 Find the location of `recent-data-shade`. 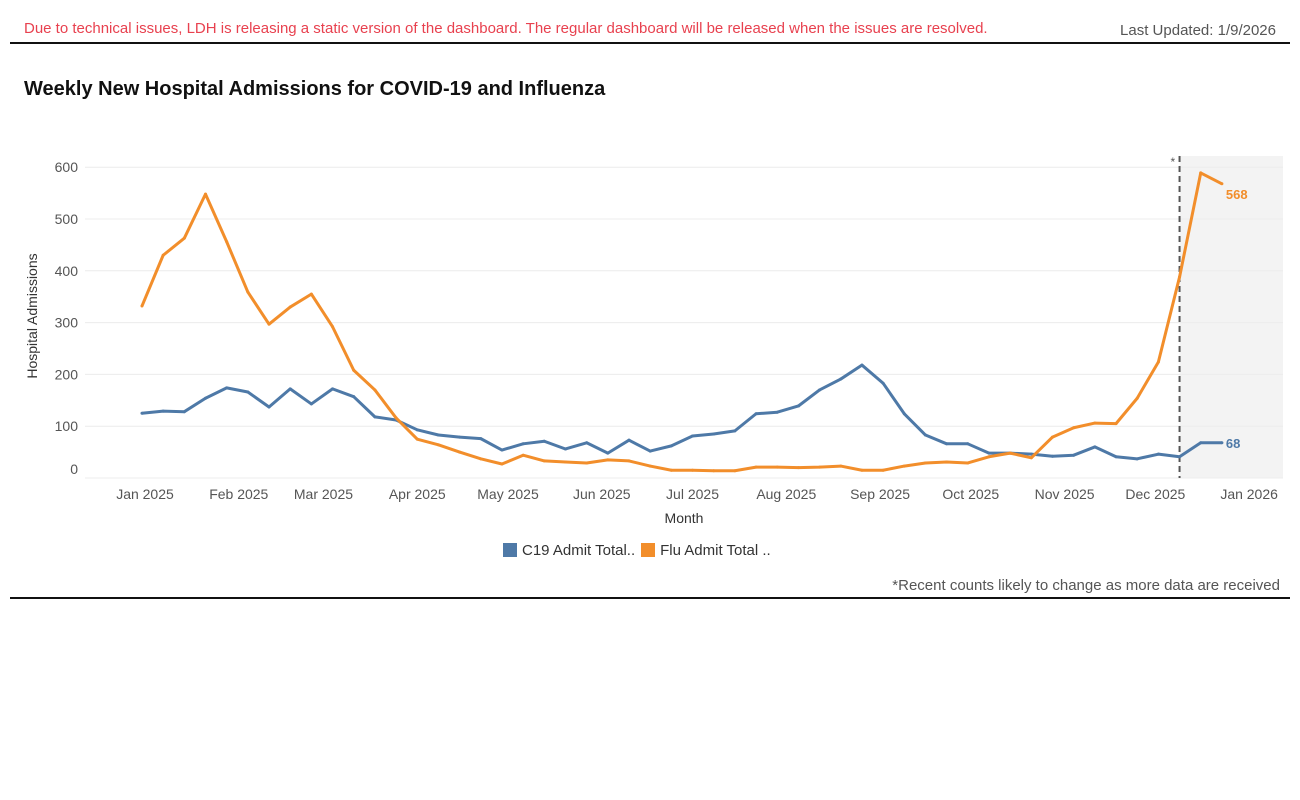

recent-data-shade is located at coordinates (1231, 317).